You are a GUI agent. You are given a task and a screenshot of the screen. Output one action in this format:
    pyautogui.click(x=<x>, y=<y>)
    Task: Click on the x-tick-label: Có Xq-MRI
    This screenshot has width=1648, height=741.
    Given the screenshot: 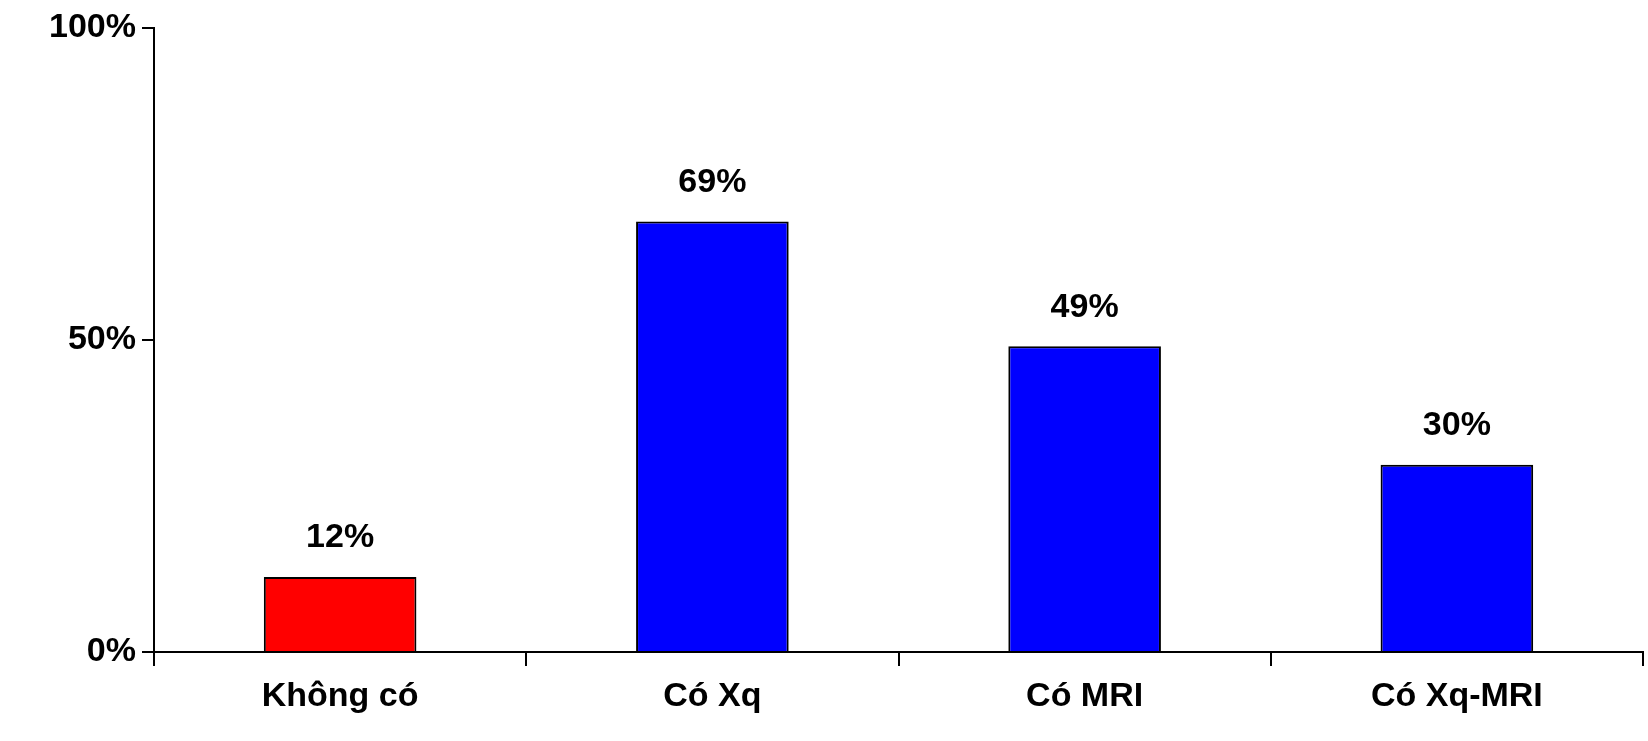 What is the action you would take?
    pyautogui.click(x=1456, y=693)
    